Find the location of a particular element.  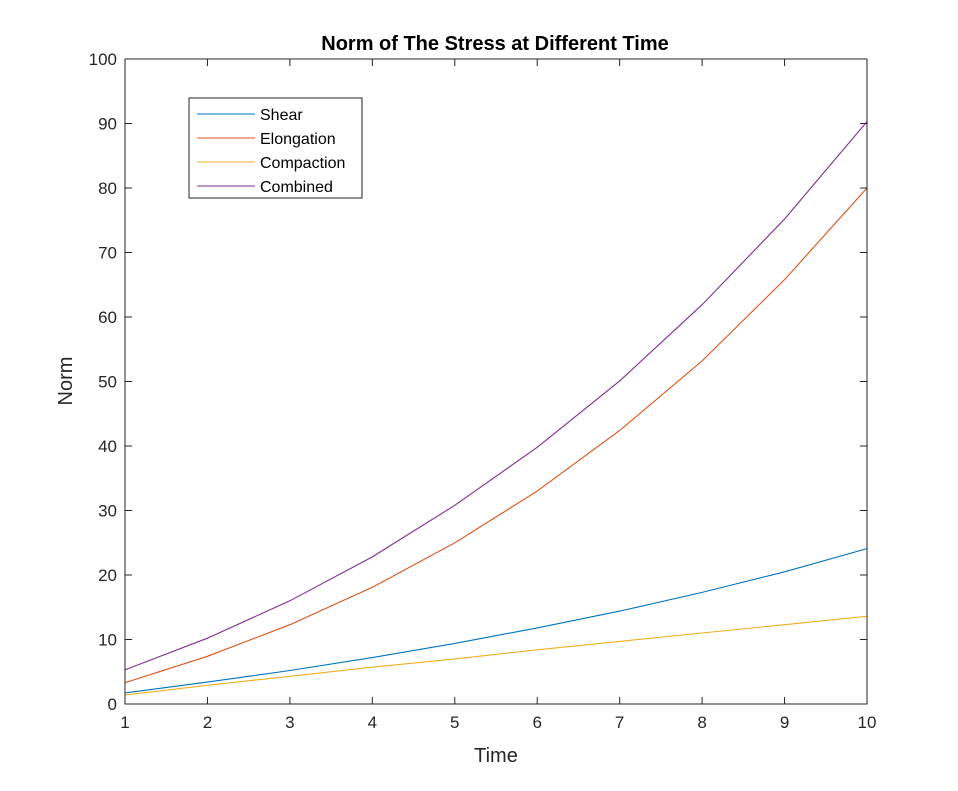

x-axis-label: Time is located at coordinates (496, 756).